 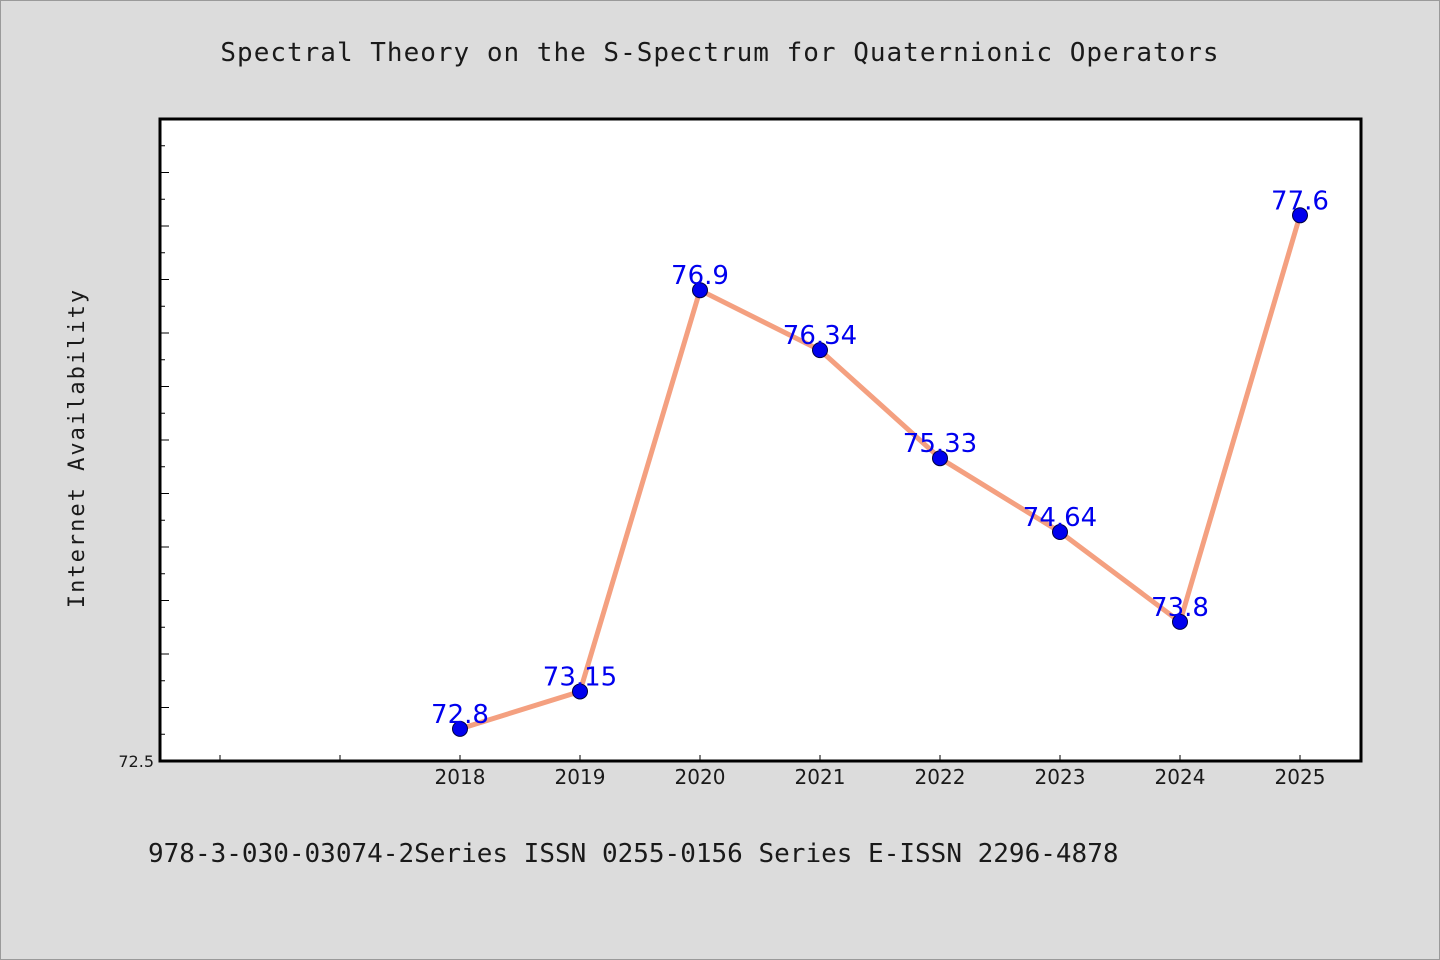 What do you see at coordinates (1180, 608) in the screenshot?
I see `data-label: 73.8` at bounding box center [1180, 608].